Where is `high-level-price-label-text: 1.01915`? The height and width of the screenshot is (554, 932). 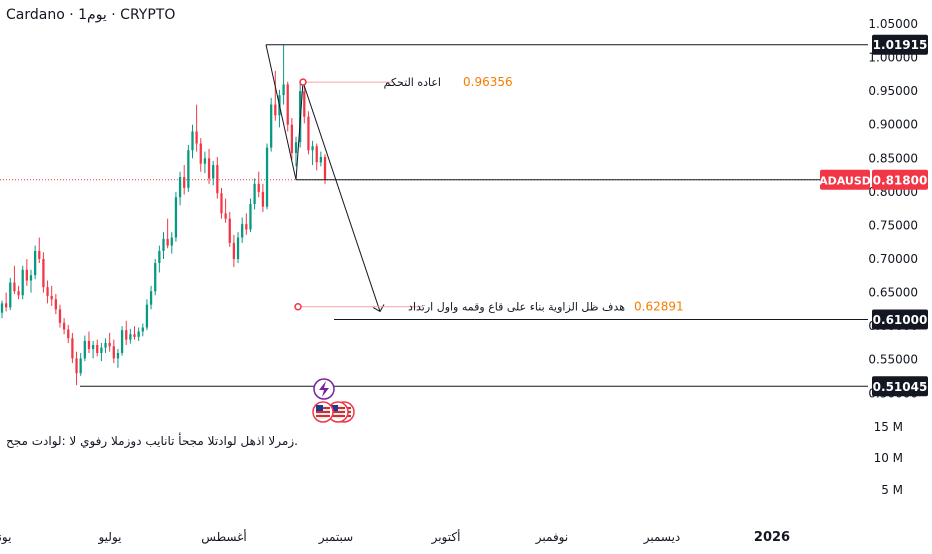
high-level-price-label-text: 1.01915 is located at coordinates (900, 45).